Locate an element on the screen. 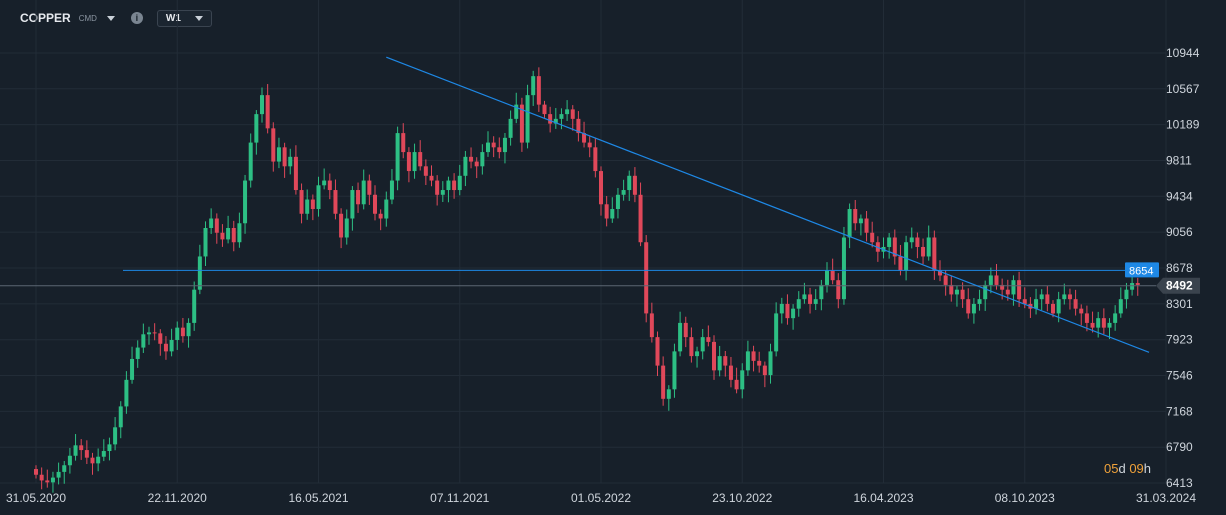  countdown-hours: 09 is located at coordinates (1136, 468).